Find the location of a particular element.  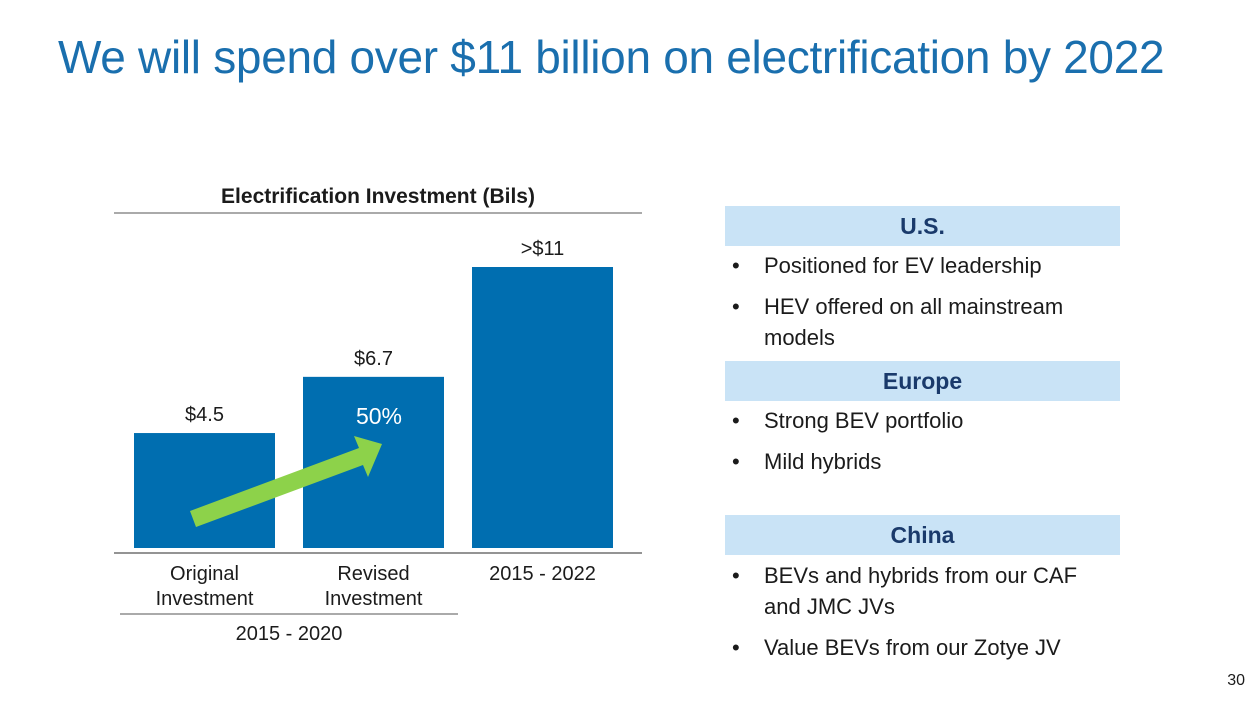

category-label: Original is located at coordinates (204, 574).